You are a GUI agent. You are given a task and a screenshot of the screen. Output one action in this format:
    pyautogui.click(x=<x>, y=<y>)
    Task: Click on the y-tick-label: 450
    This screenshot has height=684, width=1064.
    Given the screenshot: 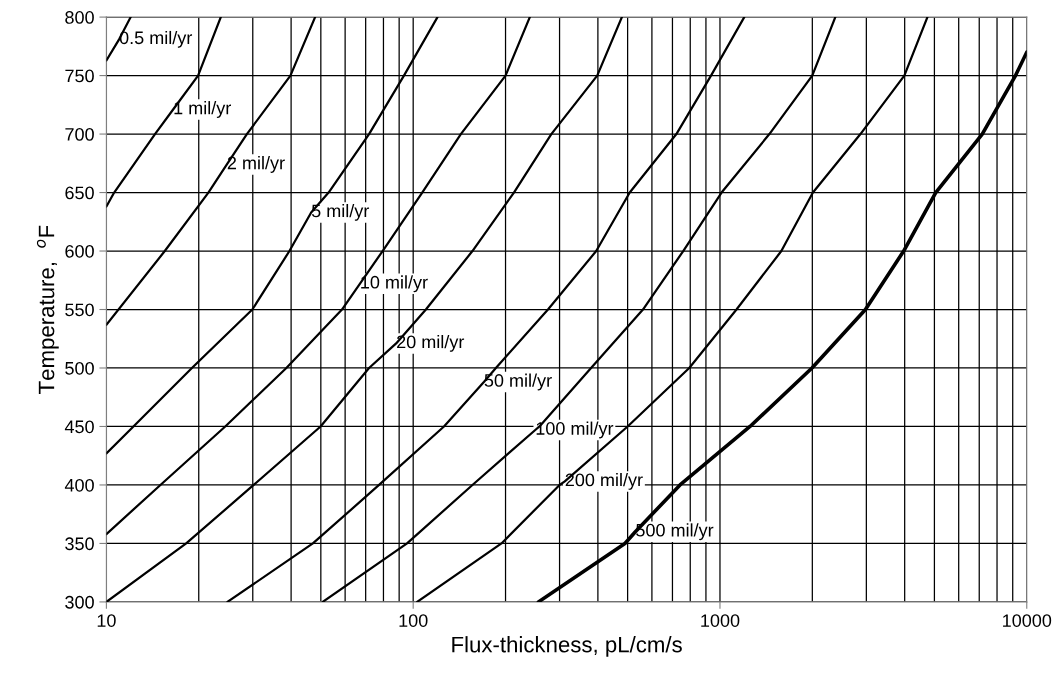 What is the action you would take?
    pyautogui.click(x=79, y=427)
    